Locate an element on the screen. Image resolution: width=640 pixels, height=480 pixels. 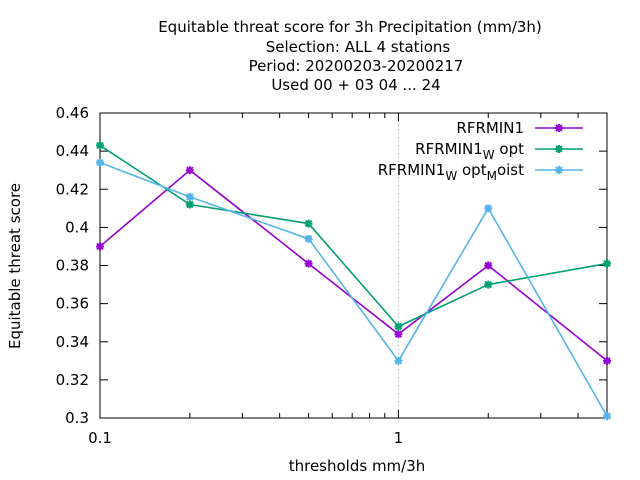
legend-label: RFRMIN1W opt is located at coordinates (469, 151).